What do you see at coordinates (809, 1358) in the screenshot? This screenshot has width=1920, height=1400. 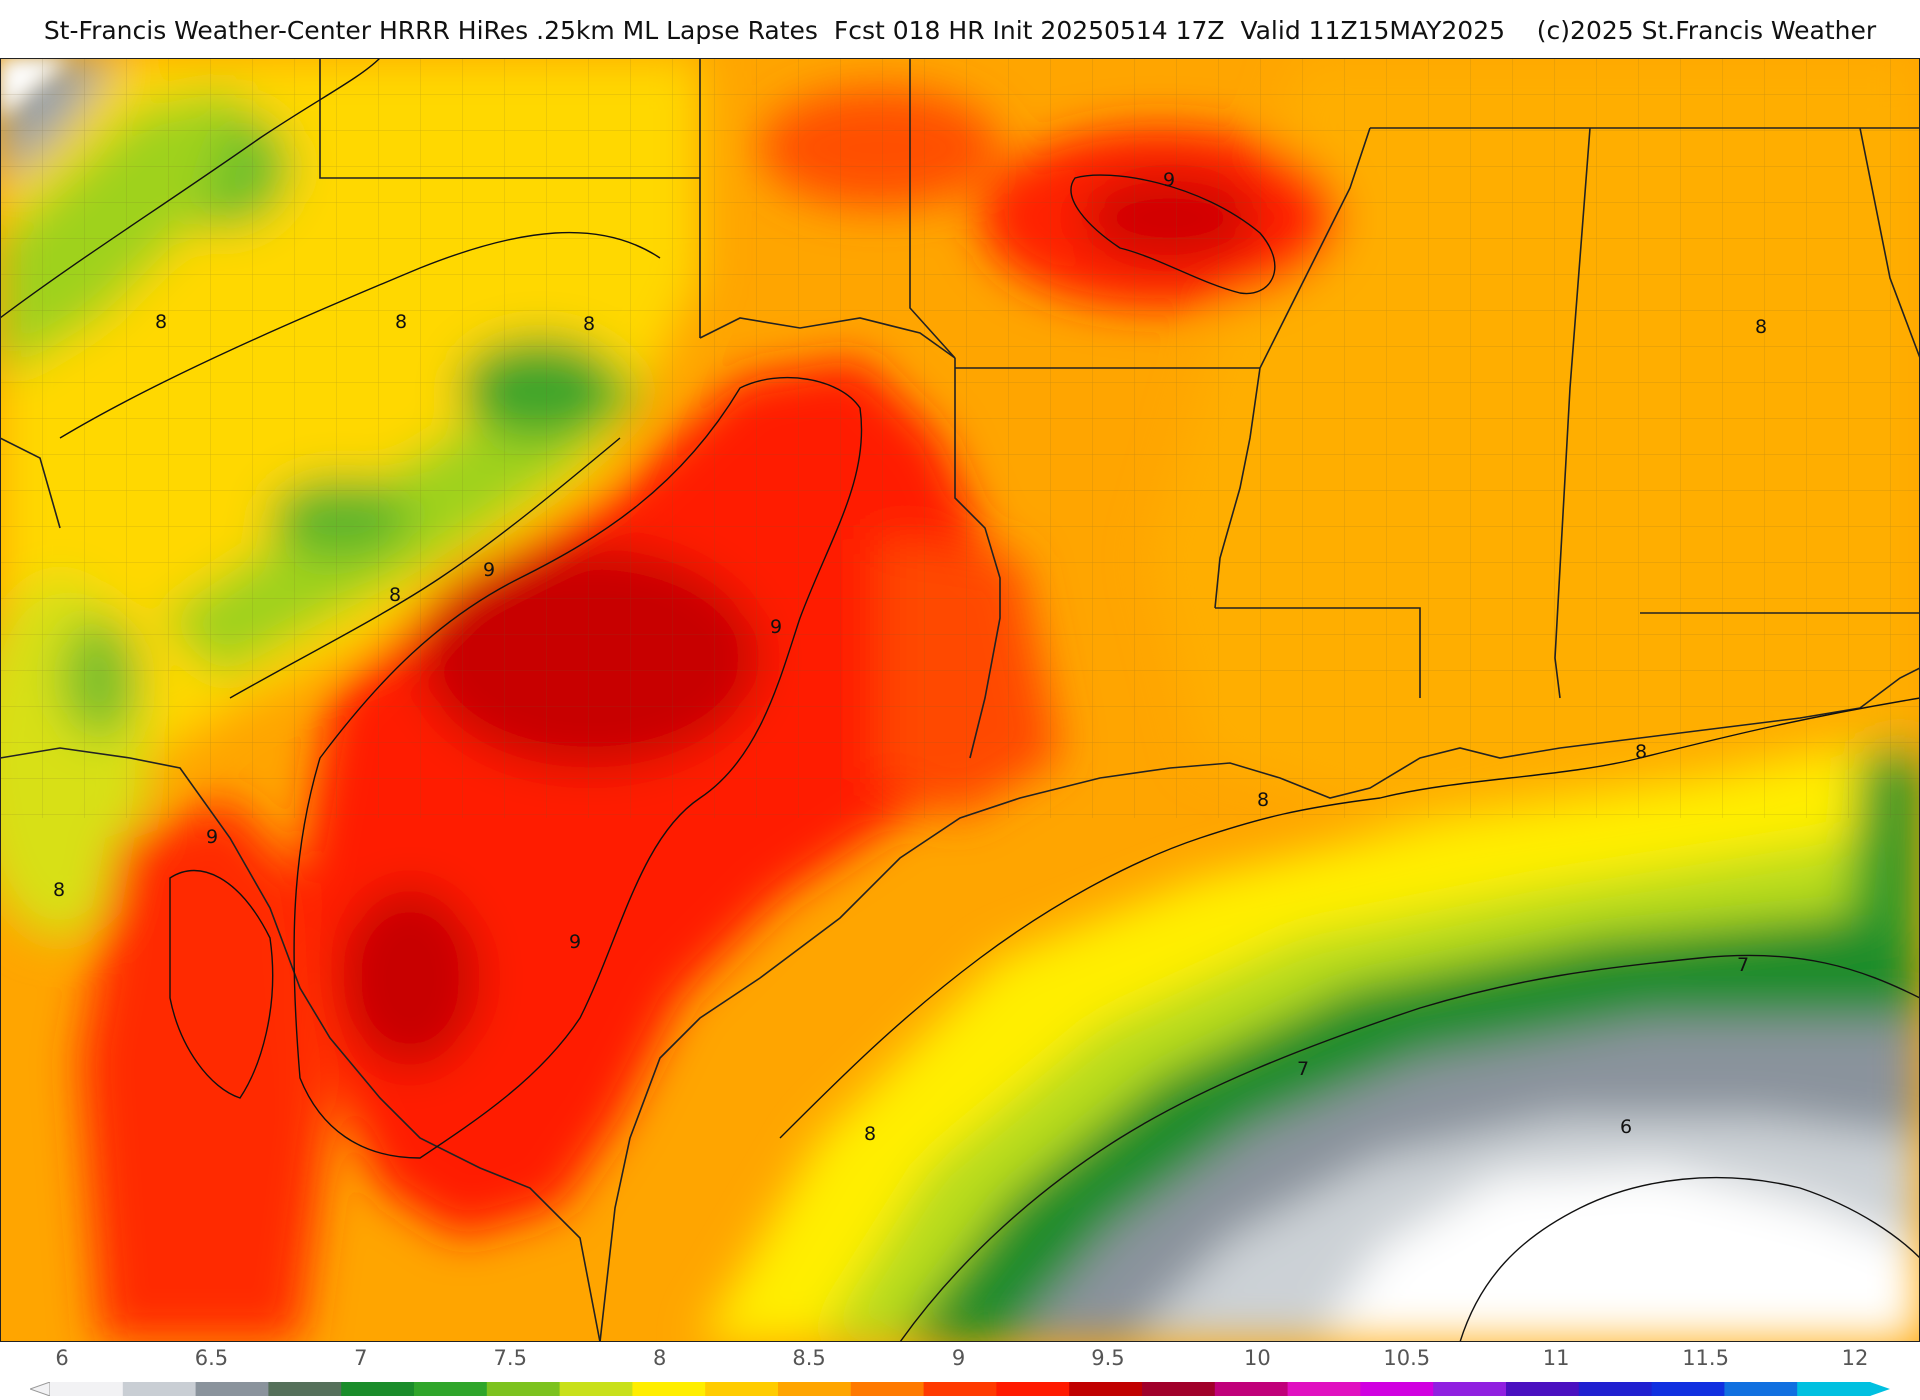 I see `legend-tick-8-5: 8.5` at bounding box center [809, 1358].